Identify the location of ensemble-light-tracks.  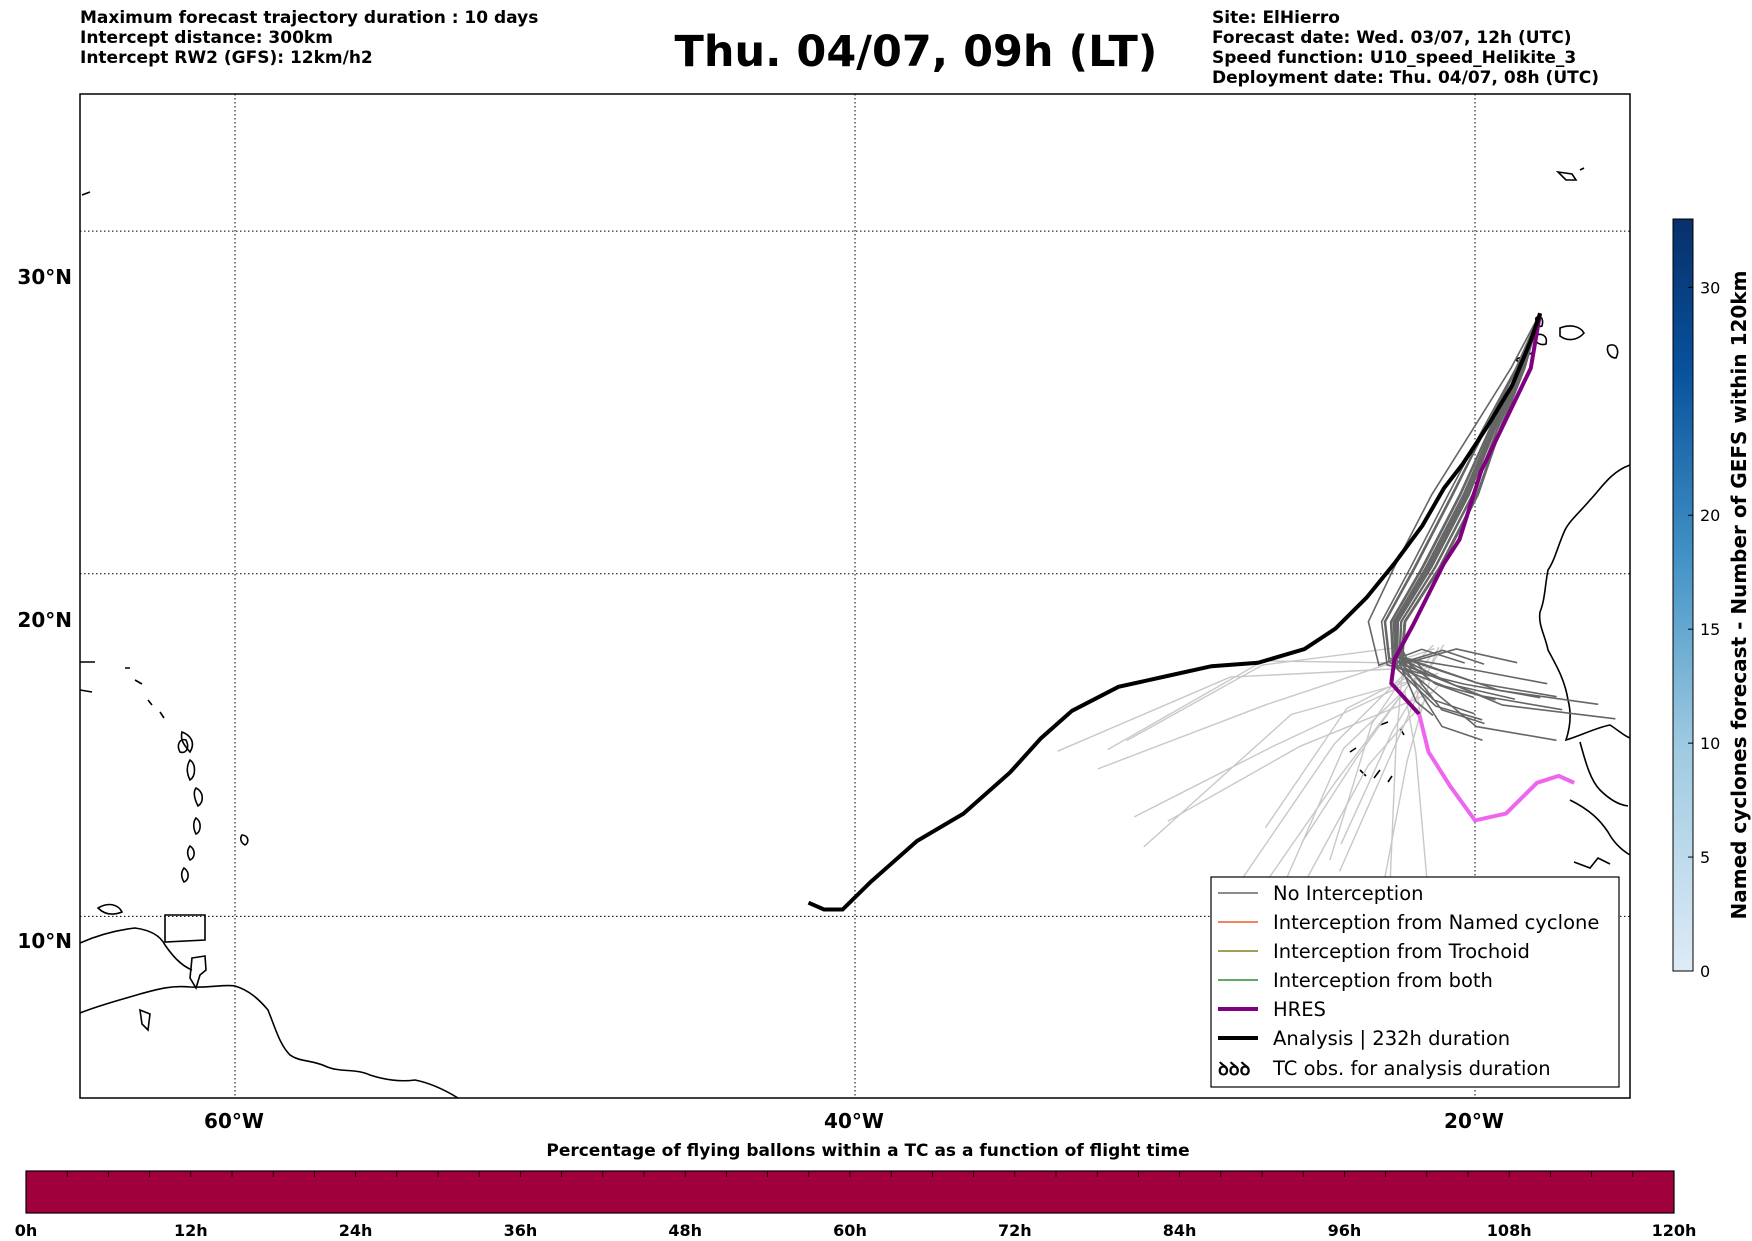
(1251, 781).